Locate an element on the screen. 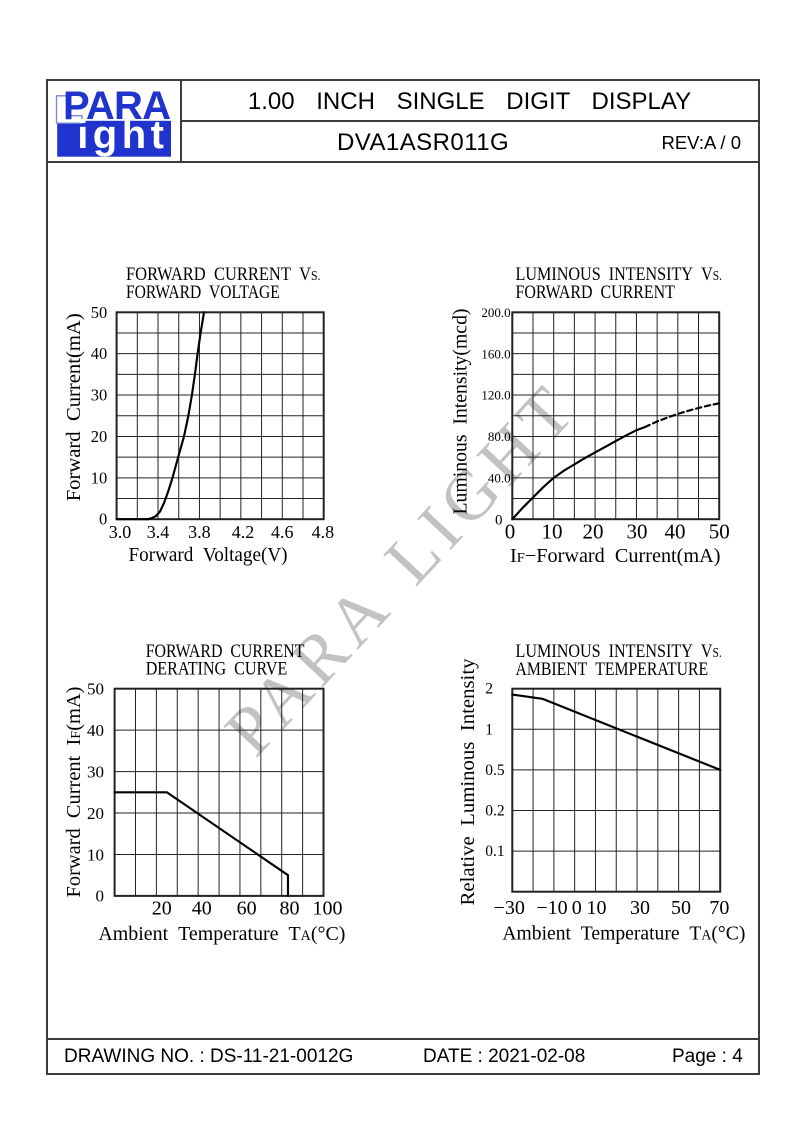  svg-text: 40.0 is located at coordinates (499, 477).